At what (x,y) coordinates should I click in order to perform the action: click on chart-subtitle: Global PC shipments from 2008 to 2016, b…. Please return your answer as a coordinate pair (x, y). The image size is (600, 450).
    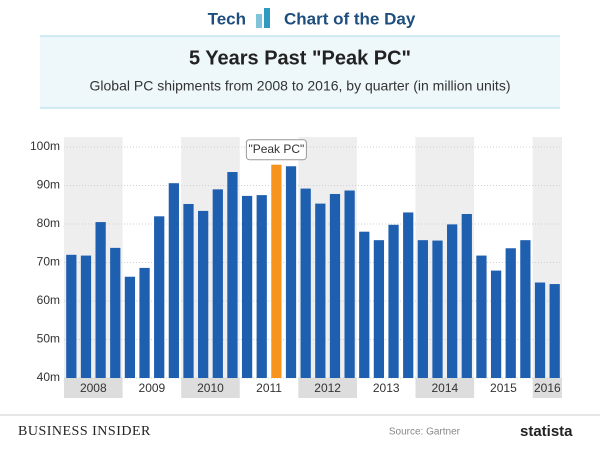
    Looking at the image, I should click on (300, 86).